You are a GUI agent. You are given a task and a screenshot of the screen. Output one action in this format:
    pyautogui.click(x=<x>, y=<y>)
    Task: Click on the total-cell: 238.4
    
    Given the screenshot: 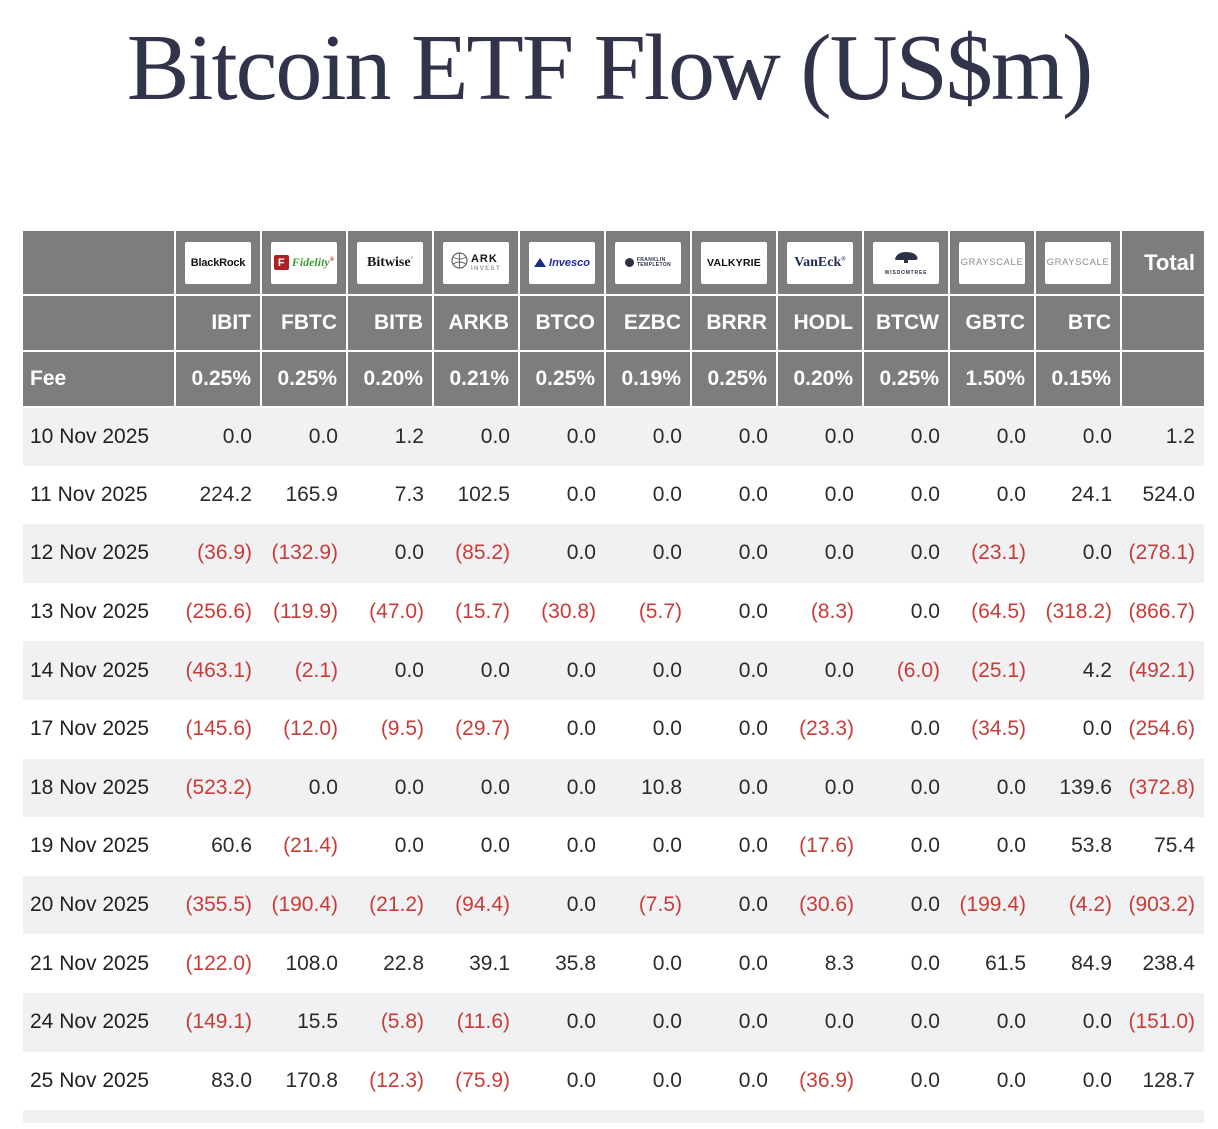 What is the action you would take?
    pyautogui.click(x=1168, y=963)
    